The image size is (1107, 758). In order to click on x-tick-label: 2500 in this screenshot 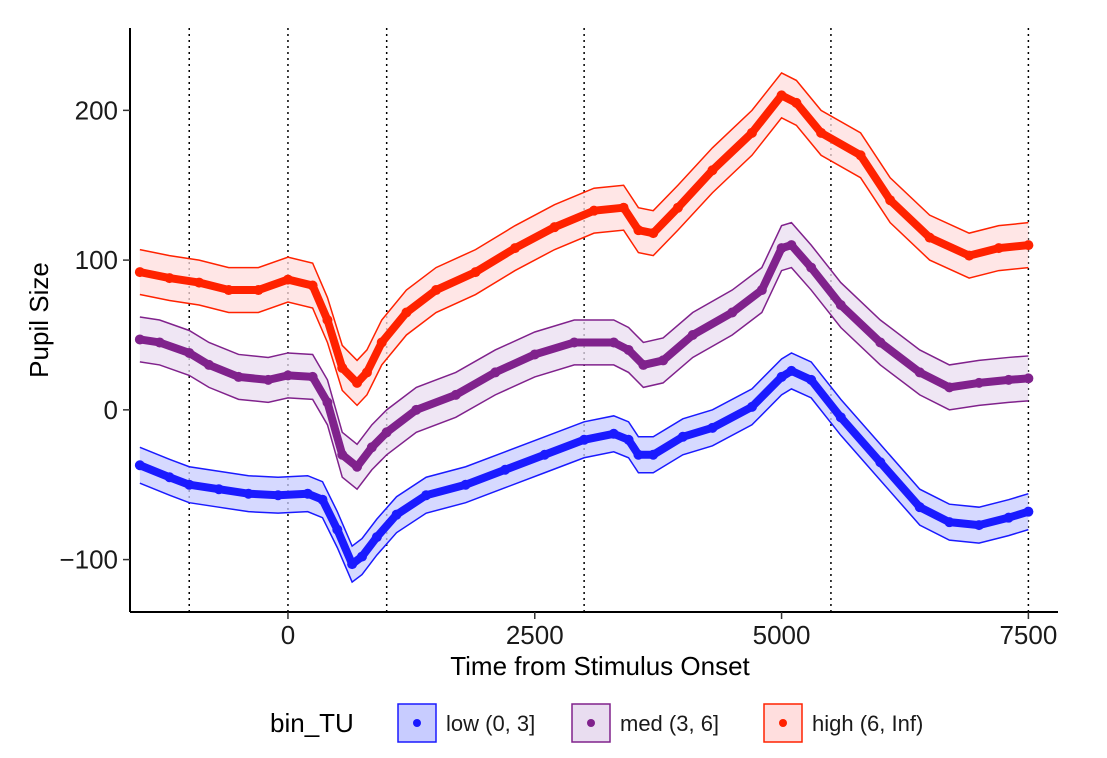, I will do `click(535, 635)`.